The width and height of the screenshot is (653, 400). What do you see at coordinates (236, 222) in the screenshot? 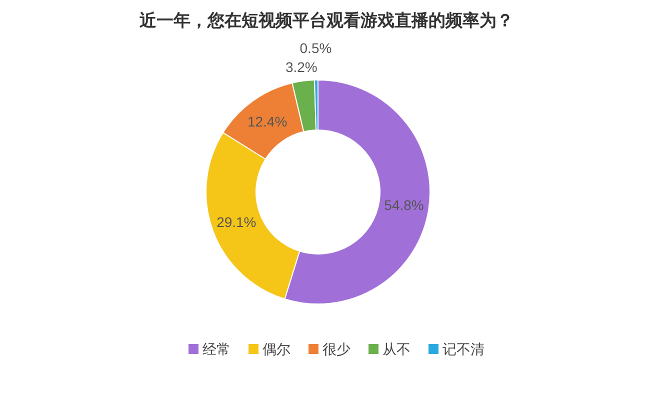
I see `data-label: 29.1%` at bounding box center [236, 222].